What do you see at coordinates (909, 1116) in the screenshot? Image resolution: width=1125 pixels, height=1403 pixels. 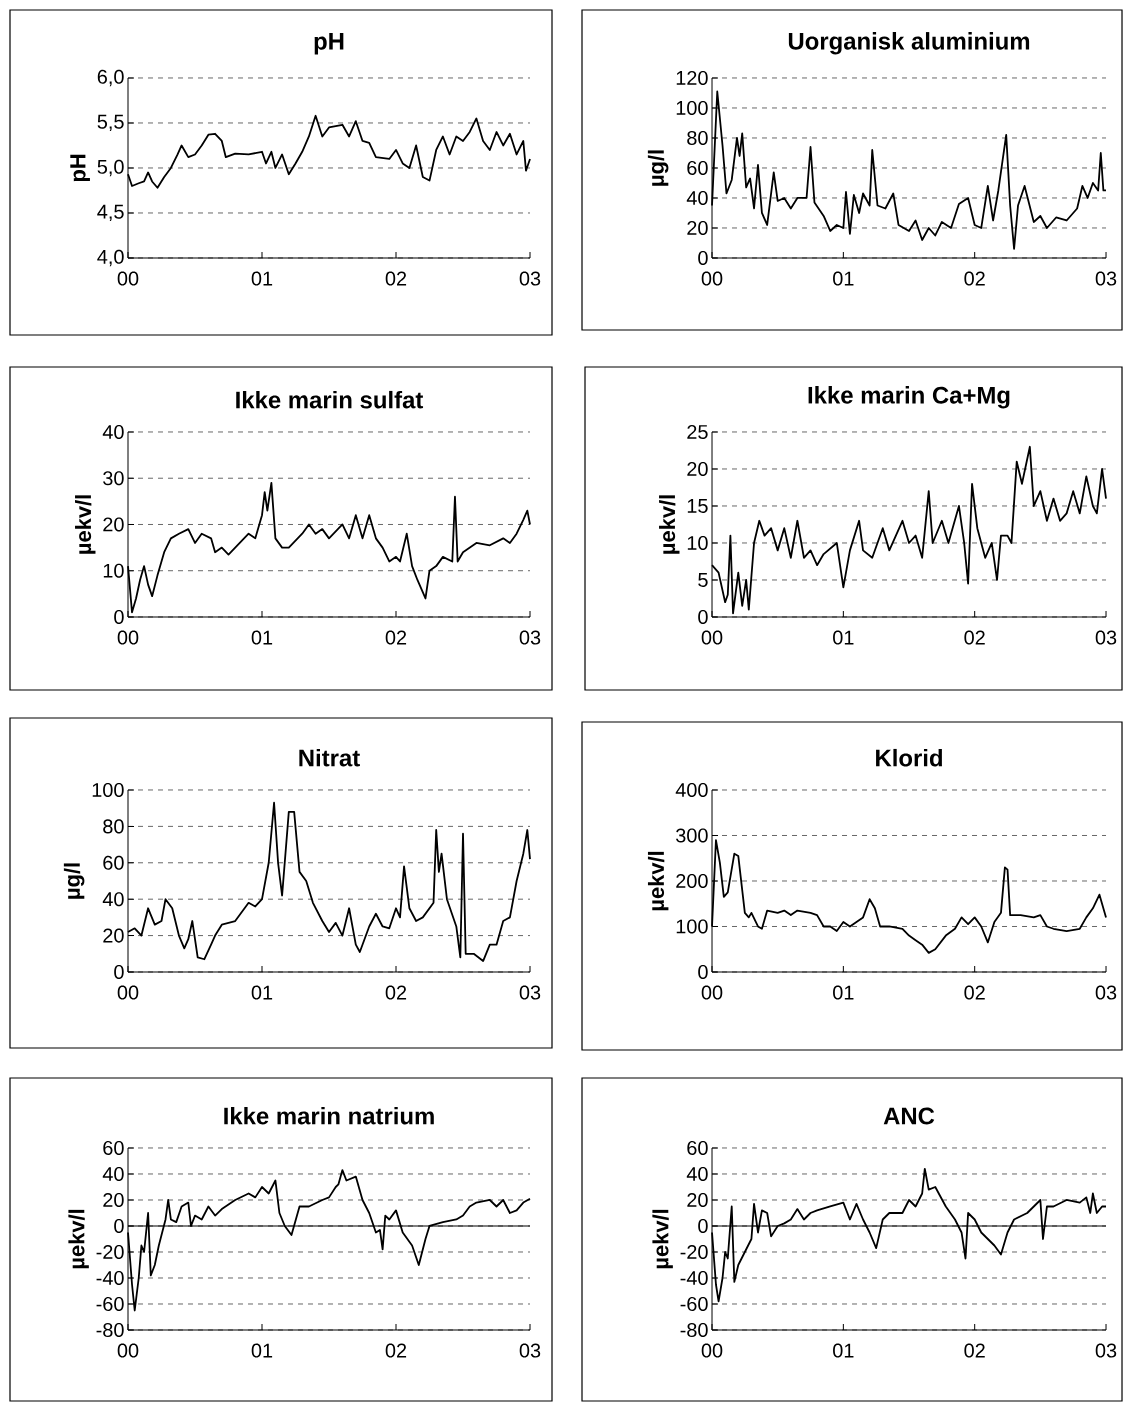 I see `chart-title: ANC` at bounding box center [909, 1116].